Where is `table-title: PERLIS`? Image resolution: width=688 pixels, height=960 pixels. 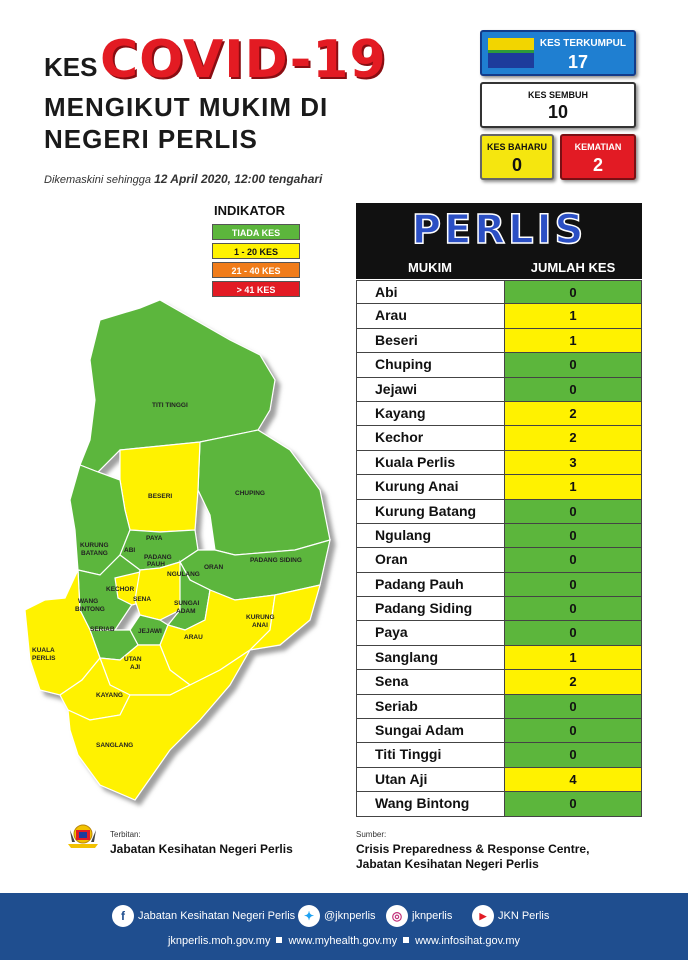 table-title: PERLIS is located at coordinates (499, 230).